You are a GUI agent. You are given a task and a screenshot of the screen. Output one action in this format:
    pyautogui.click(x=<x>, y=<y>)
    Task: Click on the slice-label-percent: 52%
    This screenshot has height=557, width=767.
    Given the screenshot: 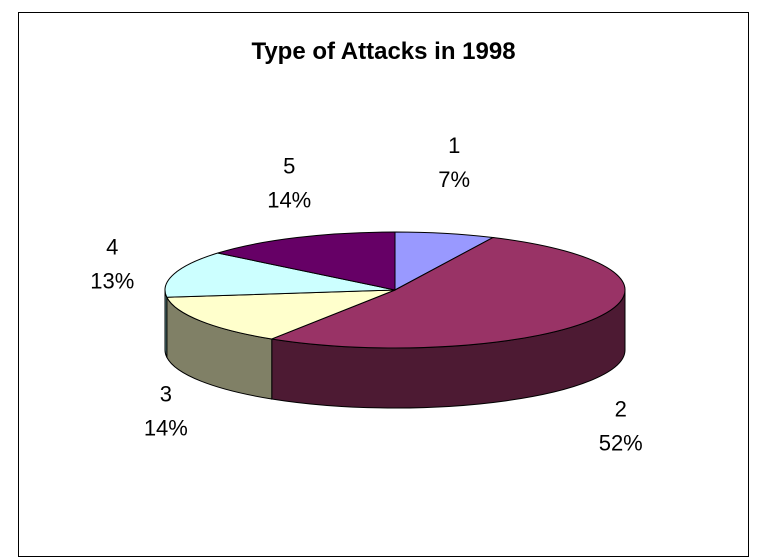 What is the action you would take?
    pyautogui.click(x=621, y=442)
    